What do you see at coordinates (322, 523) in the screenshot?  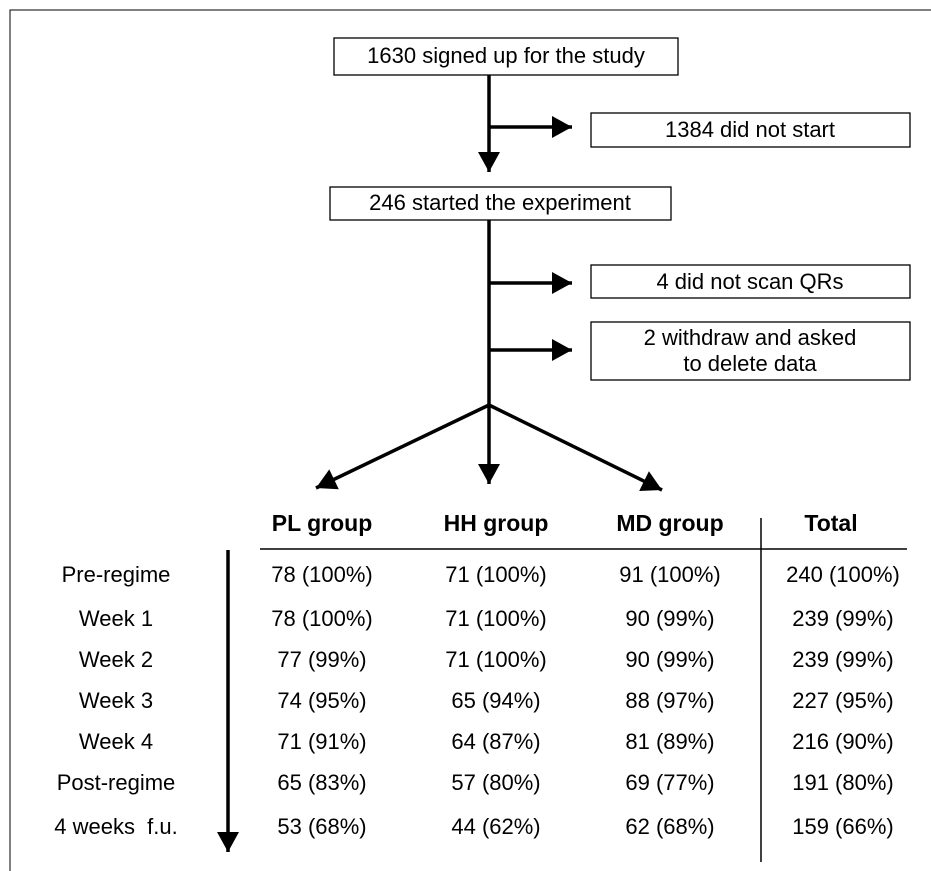 I see `column-header: PL group` at bounding box center [322, 523].